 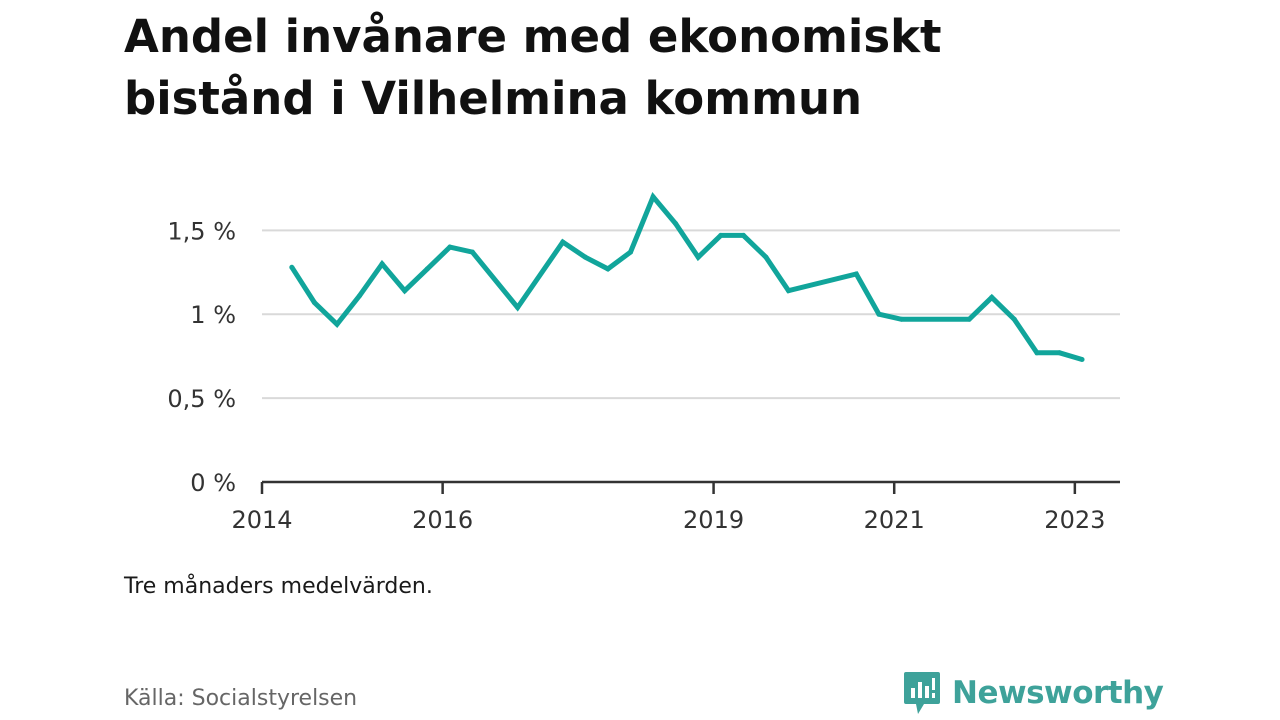 What do you see at coordinates (690, 487) in the screenshot?
I see `x-axis` at bounding box center [690, 487].